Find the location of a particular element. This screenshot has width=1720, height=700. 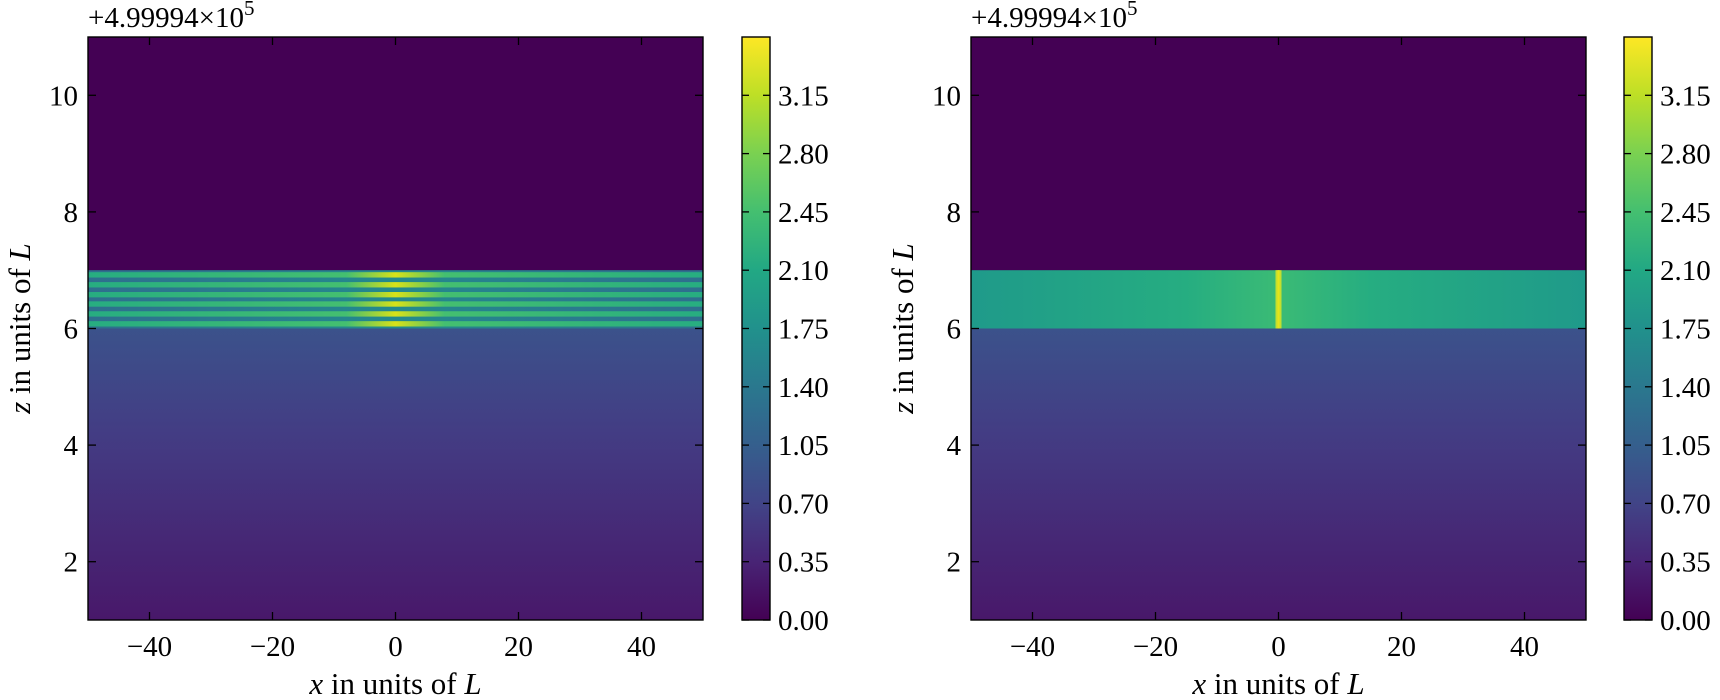

heatmap-peak-core is located at coordinates (1278, 299).